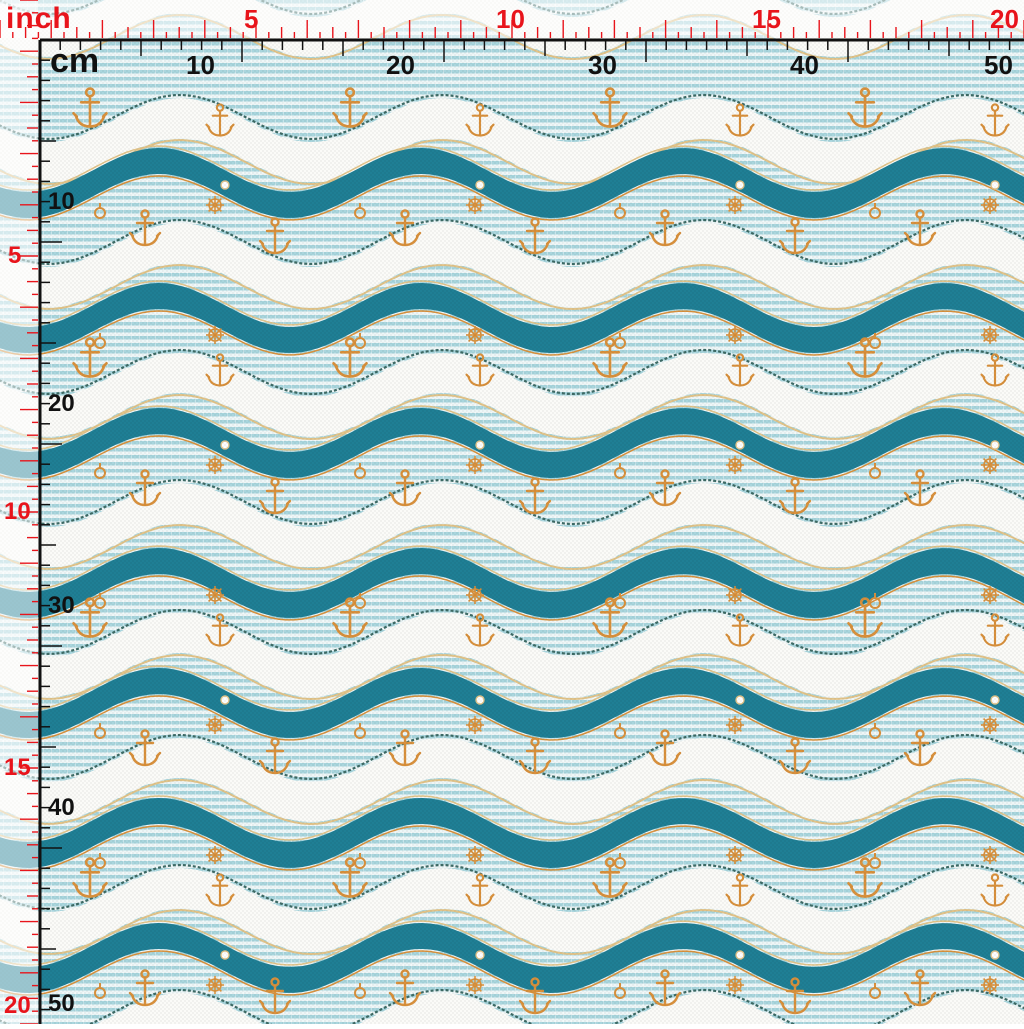  I want to click on cm-top-label: 40, so click(804, 65).